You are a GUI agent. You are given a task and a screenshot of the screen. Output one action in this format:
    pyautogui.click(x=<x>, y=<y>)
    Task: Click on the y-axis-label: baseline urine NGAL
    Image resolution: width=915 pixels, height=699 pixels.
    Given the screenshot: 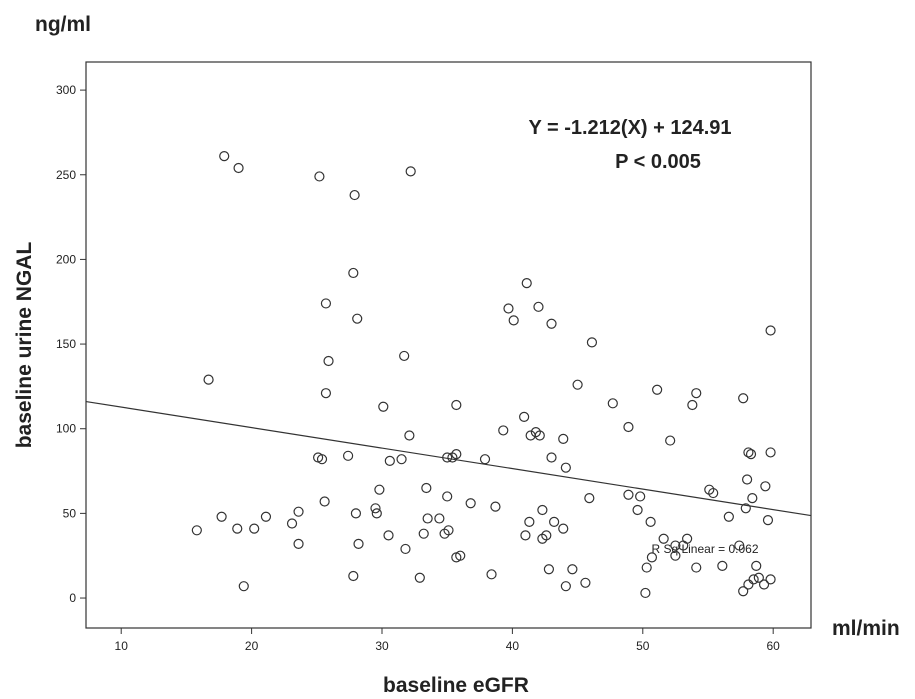 What is the action you would take?
    pyautogui.click(x=24, y=345)
    